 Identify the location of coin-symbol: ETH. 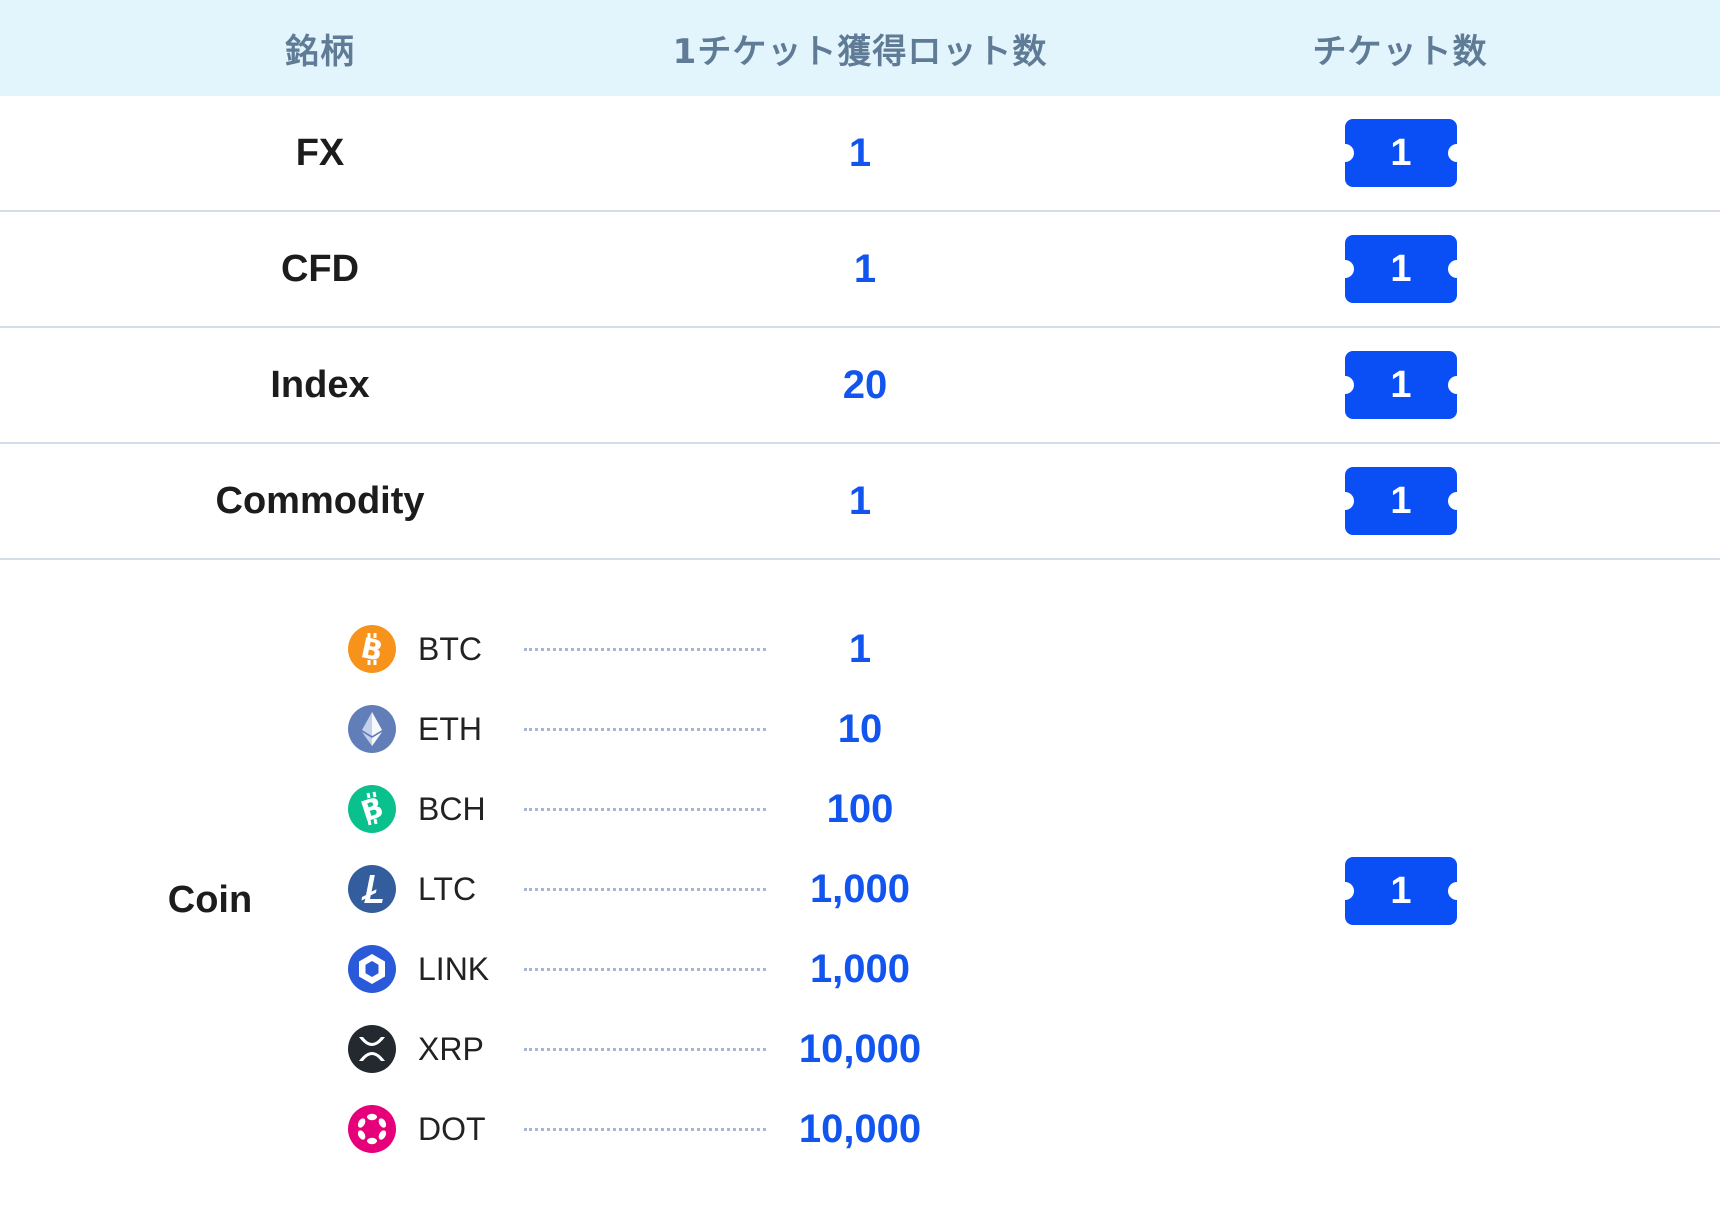
(450, 728).